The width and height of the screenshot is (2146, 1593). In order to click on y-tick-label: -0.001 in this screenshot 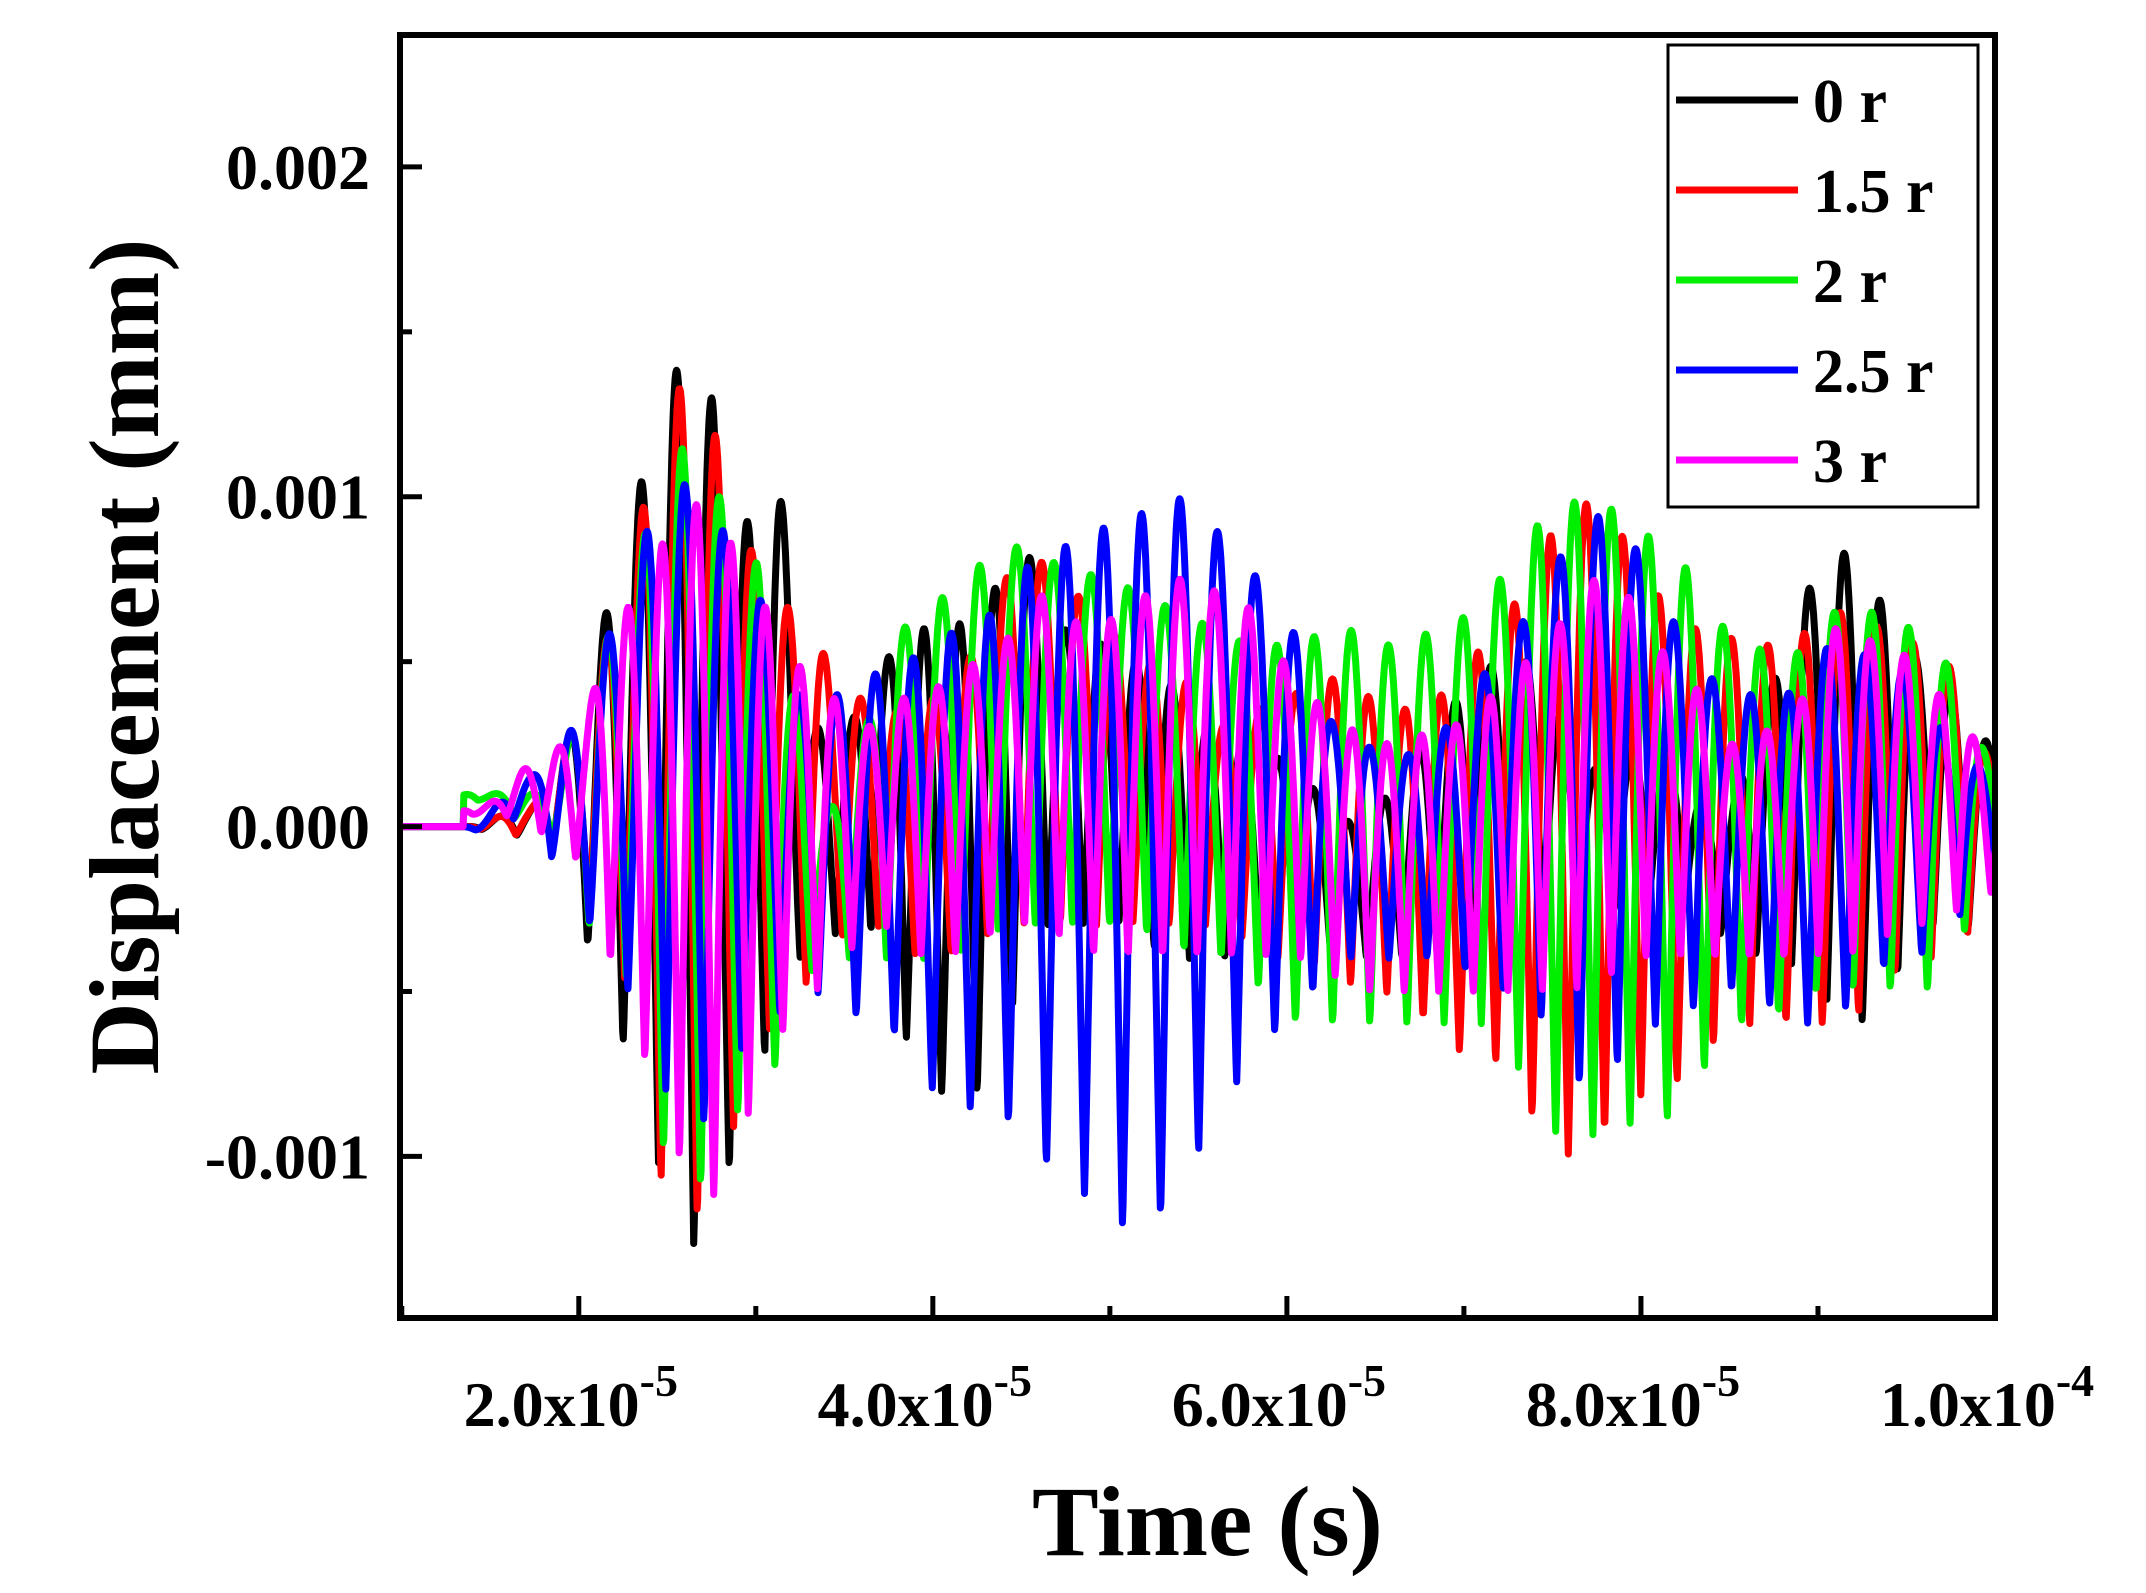, I will do `click(287, 1156)`.